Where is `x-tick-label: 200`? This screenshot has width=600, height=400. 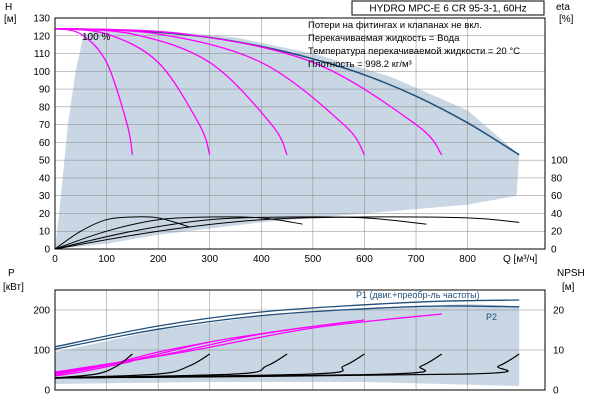
x-tick-label: 200 is located at coordinates (158, 259).